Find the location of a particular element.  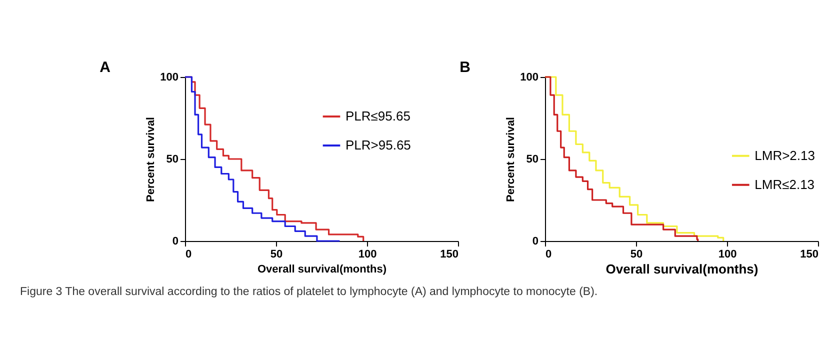

chart-title: B is located at coordinates (465, 67).